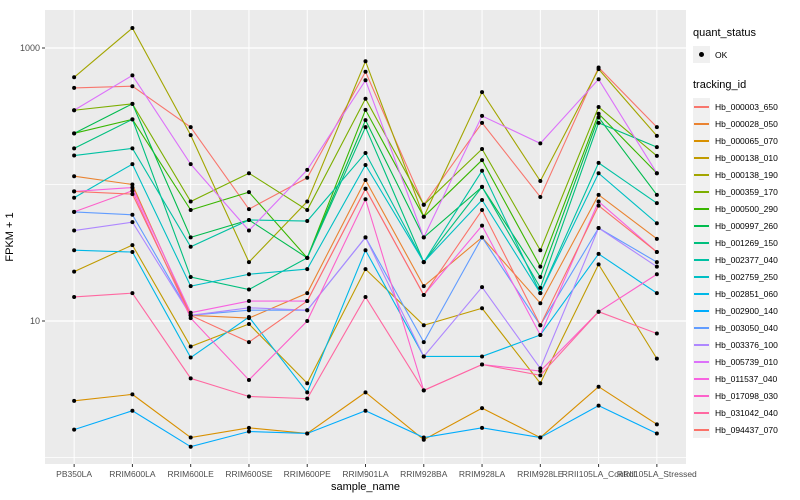 The width and height of the screenshot is (800, 500). What do you see at coordinates (746, 293) in the screenshot?
I see `legend-label: Hb_002851_060` at bounding box center [746, 293].